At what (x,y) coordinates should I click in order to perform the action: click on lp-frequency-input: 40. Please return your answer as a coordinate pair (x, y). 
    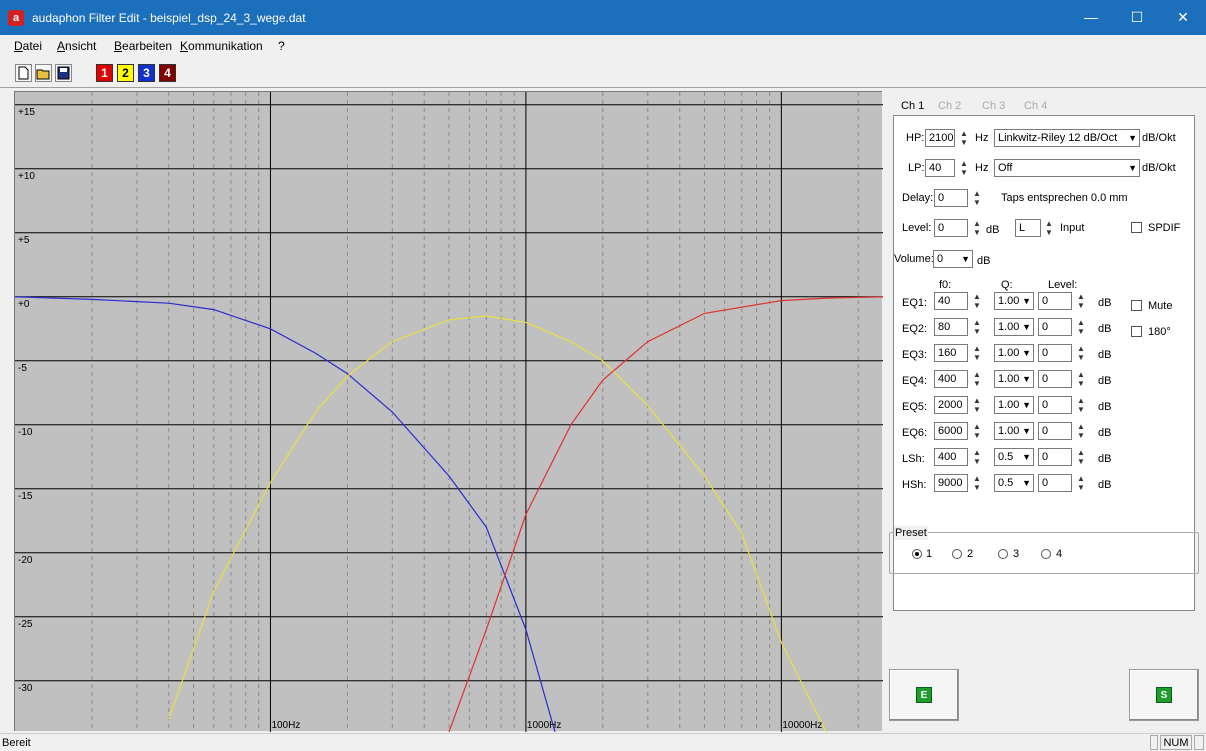
    Looking at the image, I should click on (940, 168).